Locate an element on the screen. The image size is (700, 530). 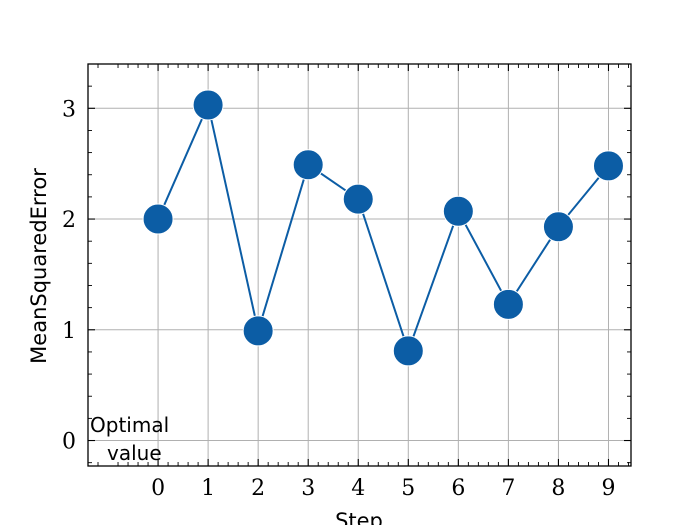
x-tick-label: 8 is located at coordinates (558, 488).